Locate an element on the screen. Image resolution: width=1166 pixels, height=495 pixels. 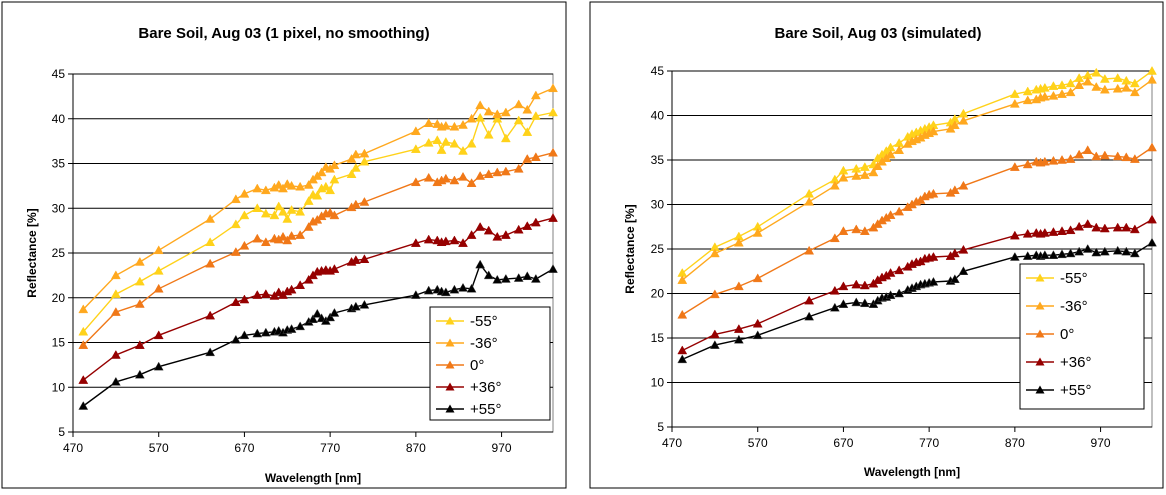
x-tick-label: 770 is located at coordinates (929, 443).